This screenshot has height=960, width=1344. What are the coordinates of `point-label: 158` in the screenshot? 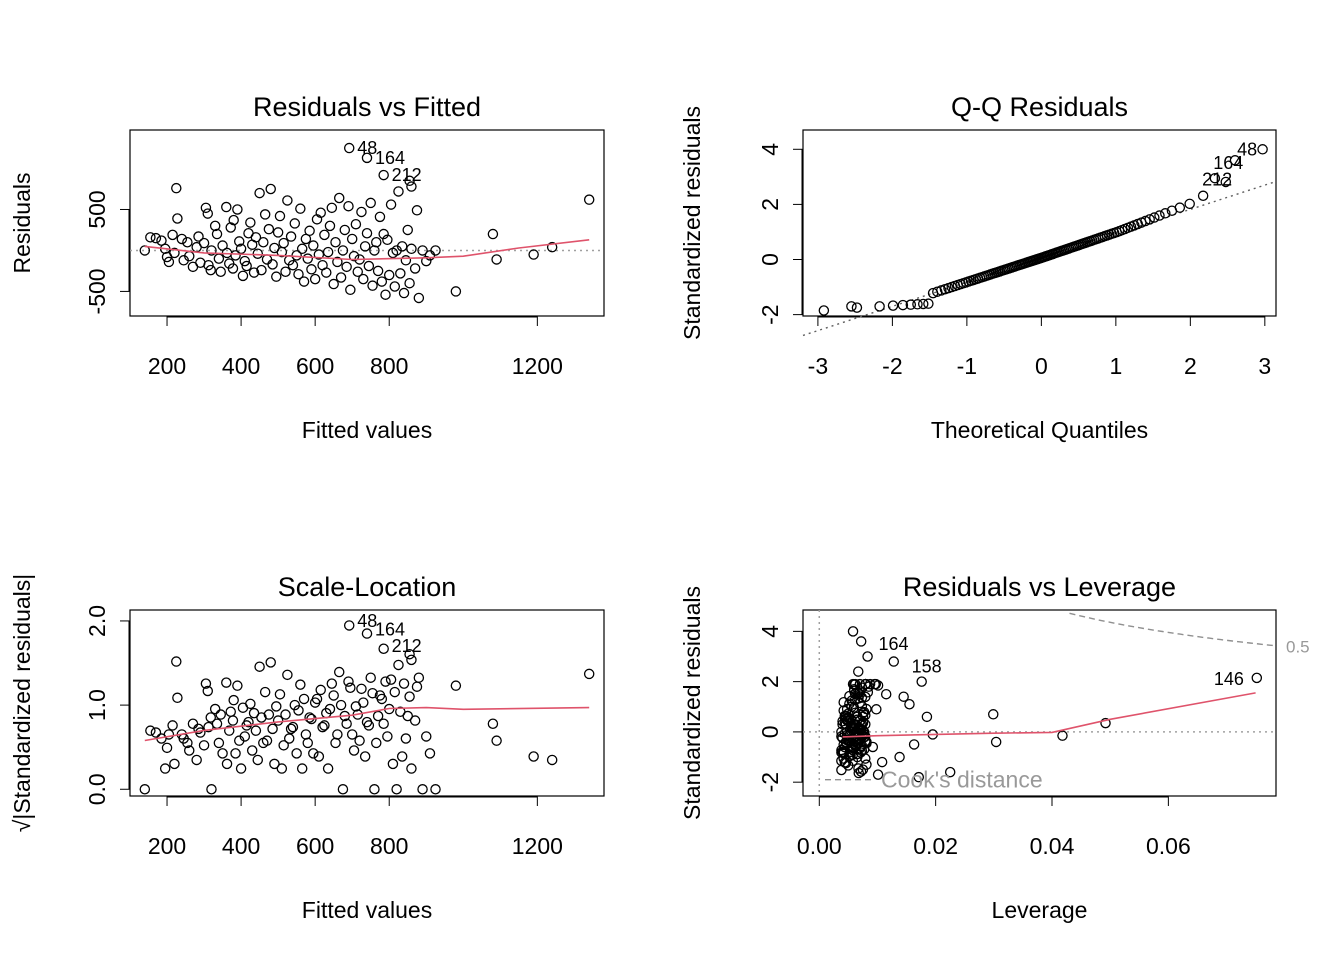 It's located at (927, 667).